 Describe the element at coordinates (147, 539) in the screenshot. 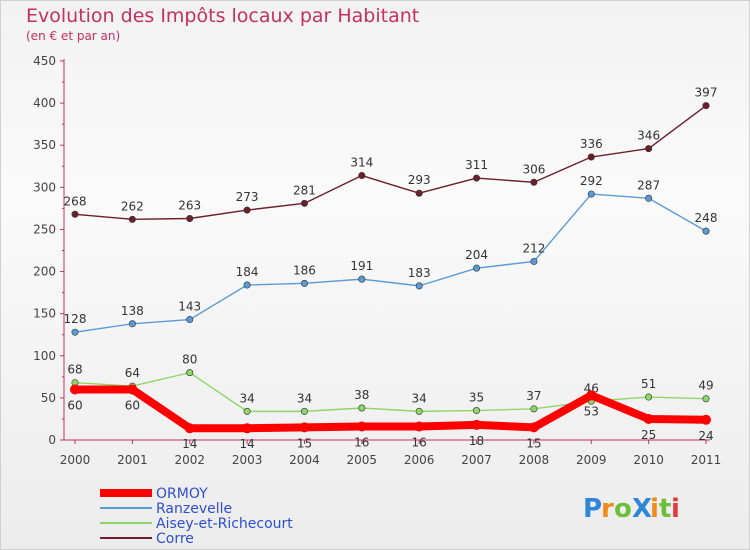

I see `legend-item: Corre` at that location.